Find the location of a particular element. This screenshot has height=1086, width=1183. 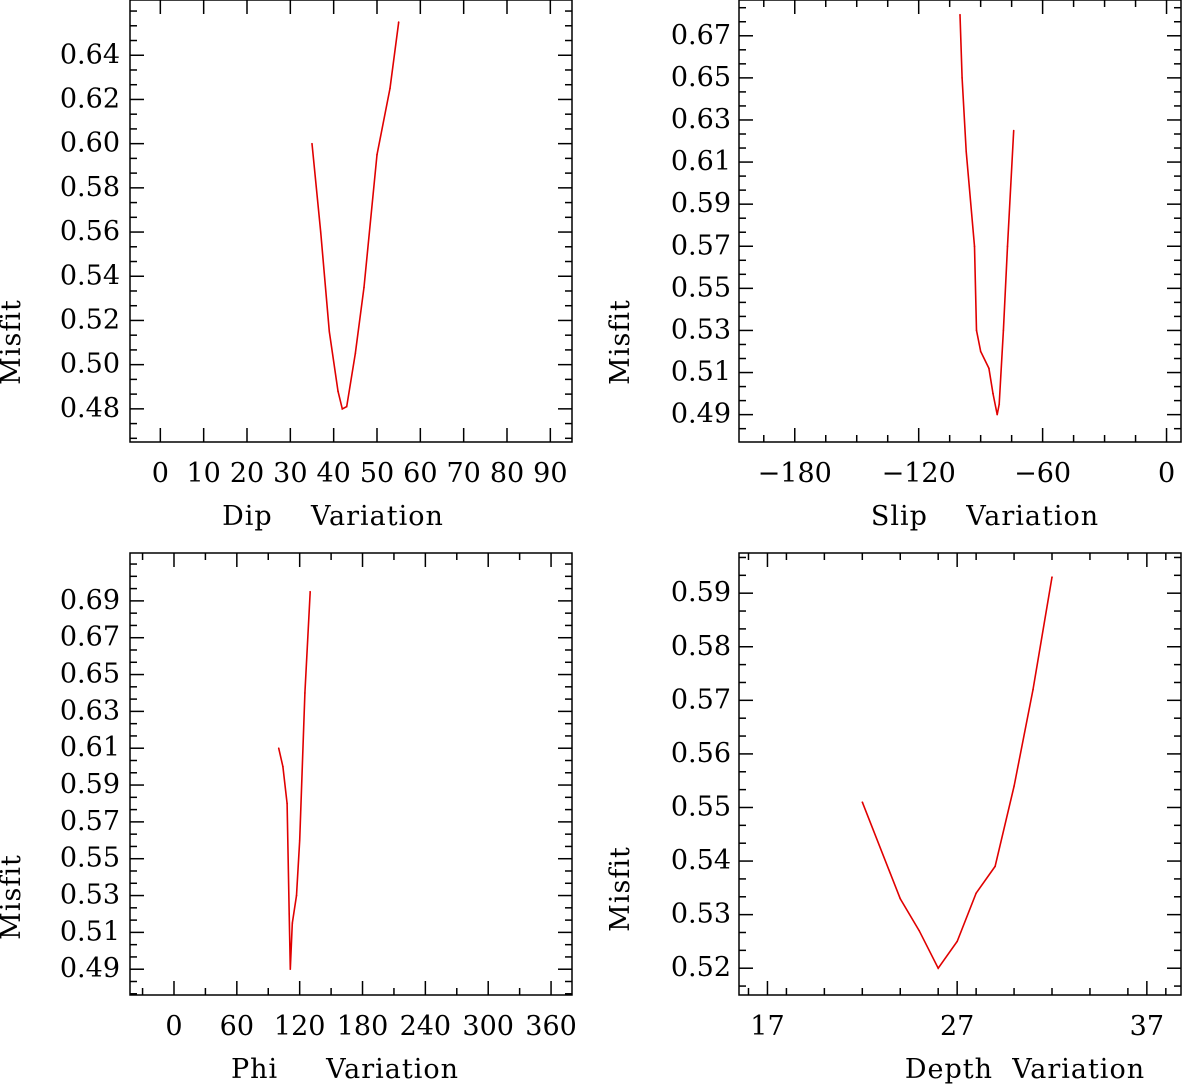

y-tick-label: 0.59 is located at coordinates (701, 592).